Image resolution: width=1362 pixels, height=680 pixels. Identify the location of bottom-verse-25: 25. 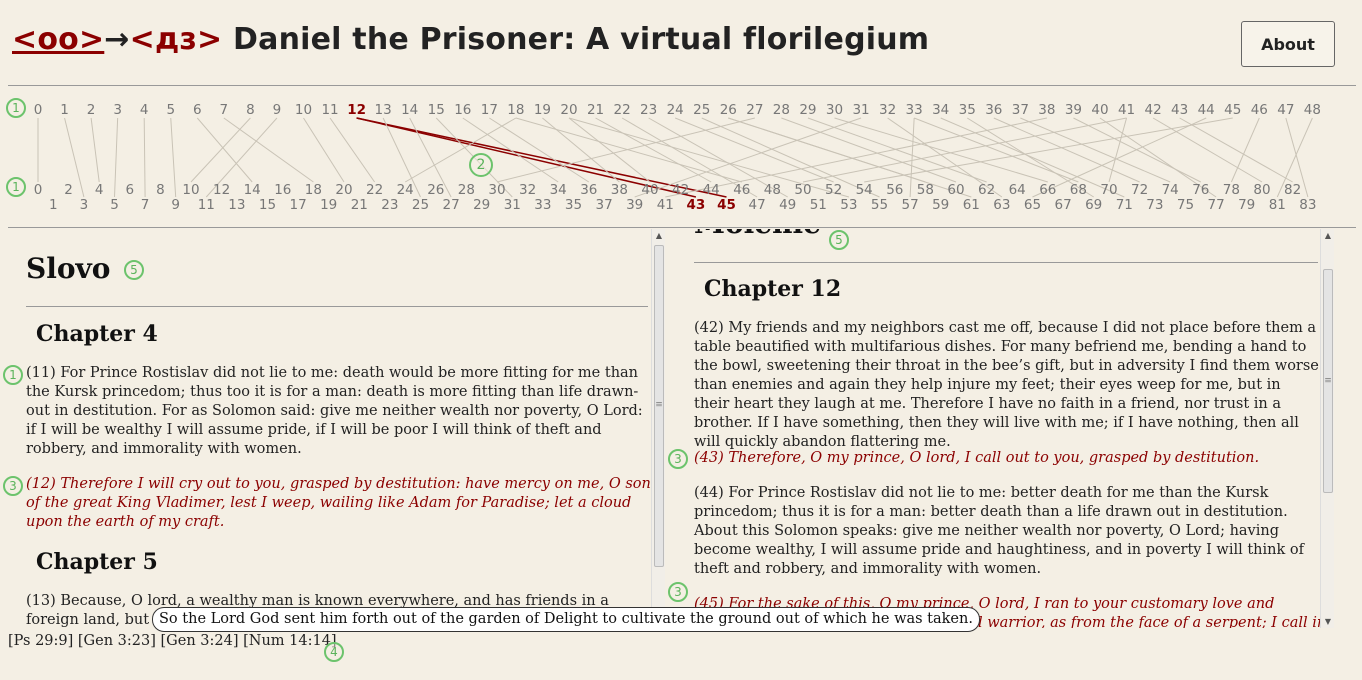
(420, 205).